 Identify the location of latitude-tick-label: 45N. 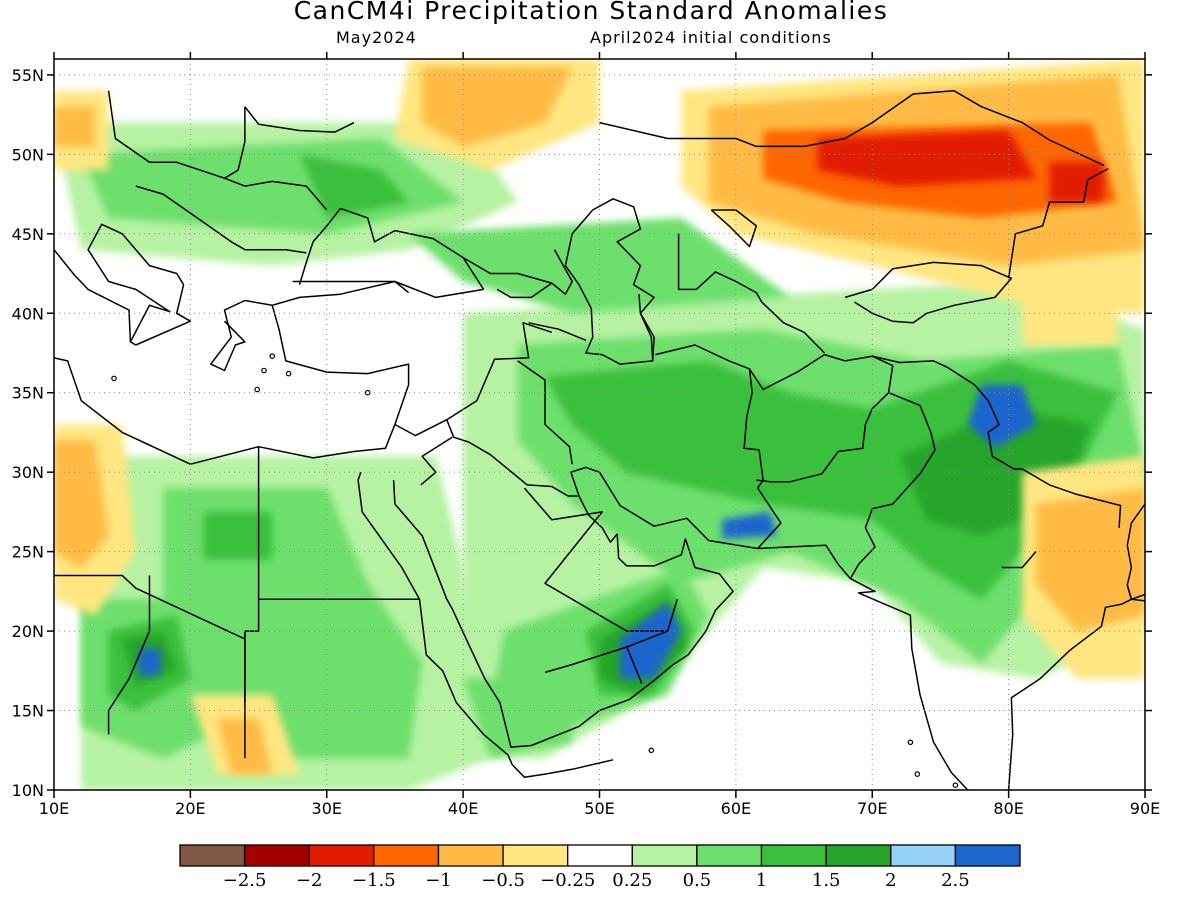
(28, 234).